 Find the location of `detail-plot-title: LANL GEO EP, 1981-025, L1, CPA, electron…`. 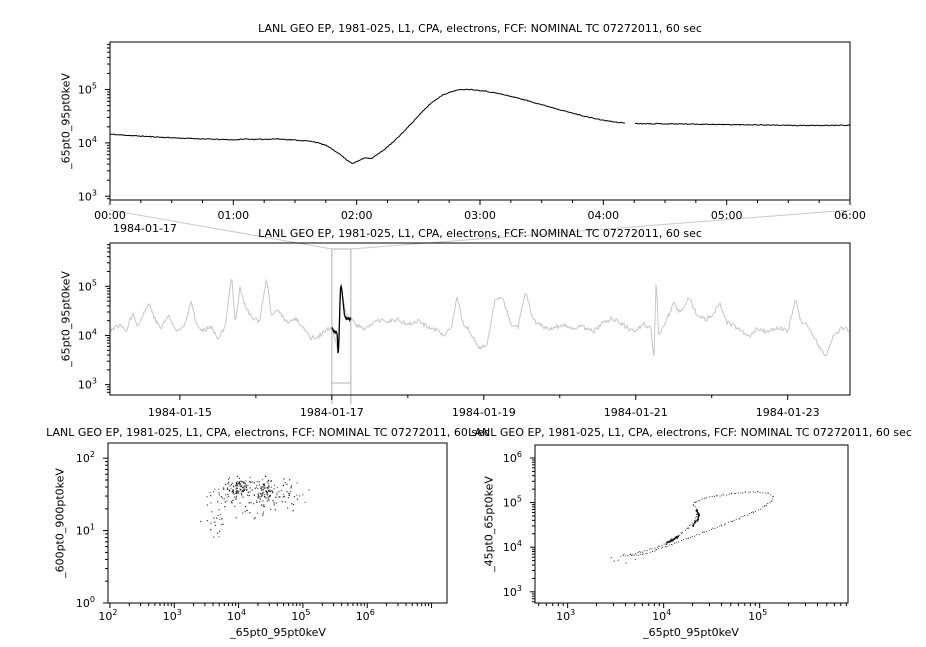

detail-plot-title: LANL GEO EP, 1981-025, L1, CPA, electron… is located at coordinates (480, 28).